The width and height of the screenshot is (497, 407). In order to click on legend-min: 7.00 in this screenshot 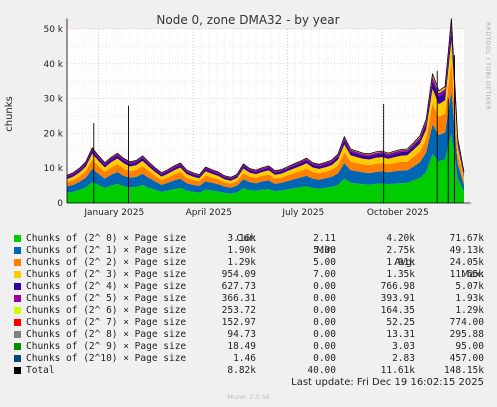, I will do `click(324, 274)`.